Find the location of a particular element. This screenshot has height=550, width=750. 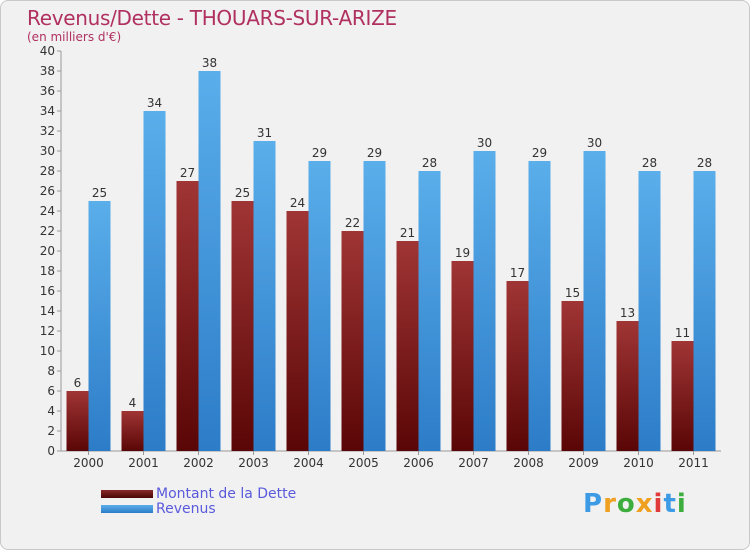

data-label-revenus-2010: 28 is located at coordinates (649, 163).